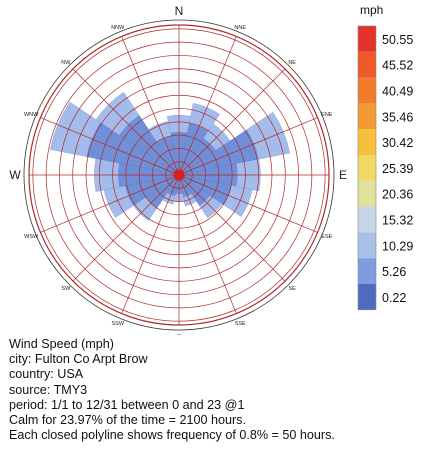 This screenshot has width=431, height=460. What do you see at coordinates (190, 199) in the screenshot?
I see `bar-tip-SSE` at bounding box center [190, 199].